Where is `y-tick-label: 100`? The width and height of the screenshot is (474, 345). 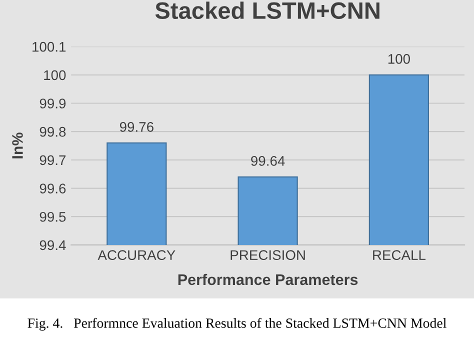 y-tick-label: 100 is located at coordinates (55, 75).